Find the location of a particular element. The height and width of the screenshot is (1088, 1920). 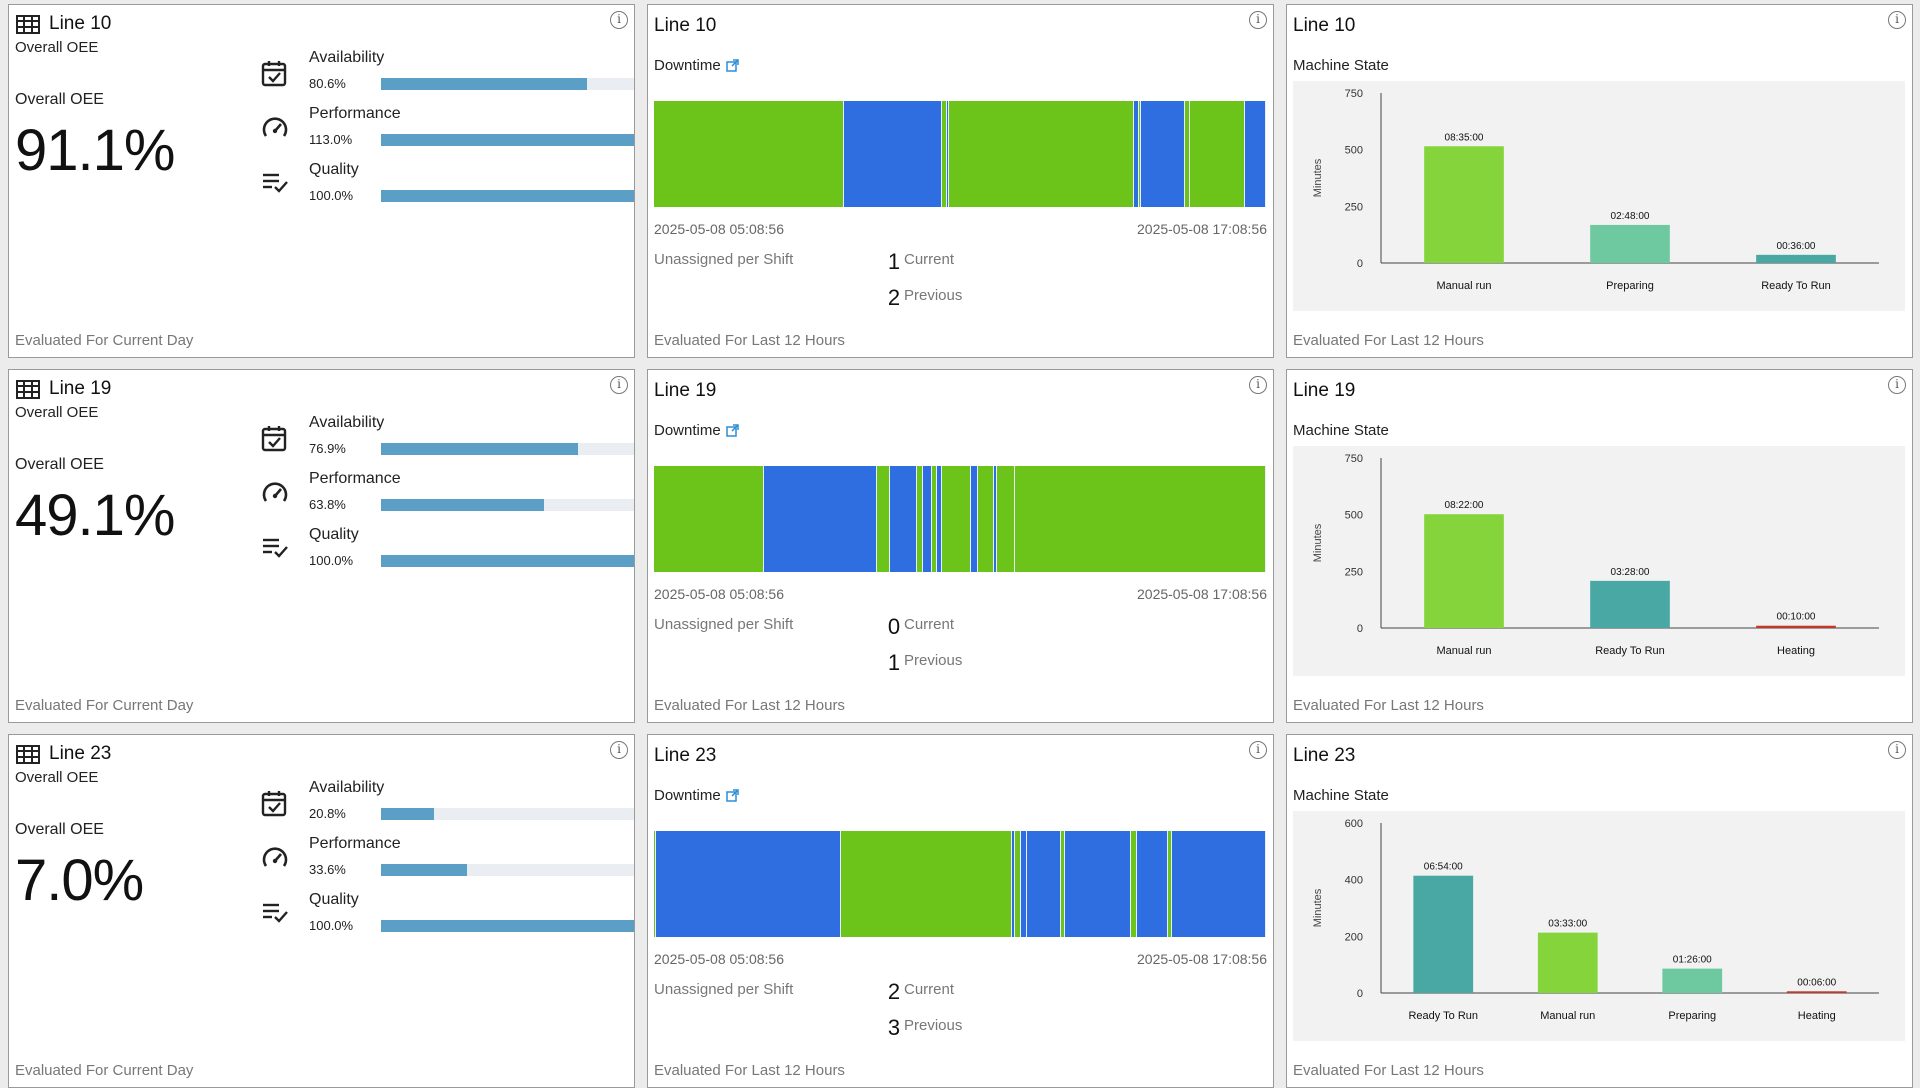

timeline-start: 2025-05-08 05:08:56 is located at coordinates (719, 959).